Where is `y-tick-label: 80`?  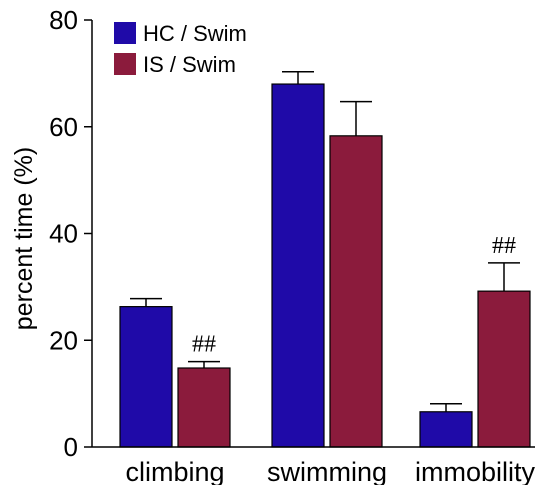
y-tick-label: 80 is located at coordinates (63, 20).